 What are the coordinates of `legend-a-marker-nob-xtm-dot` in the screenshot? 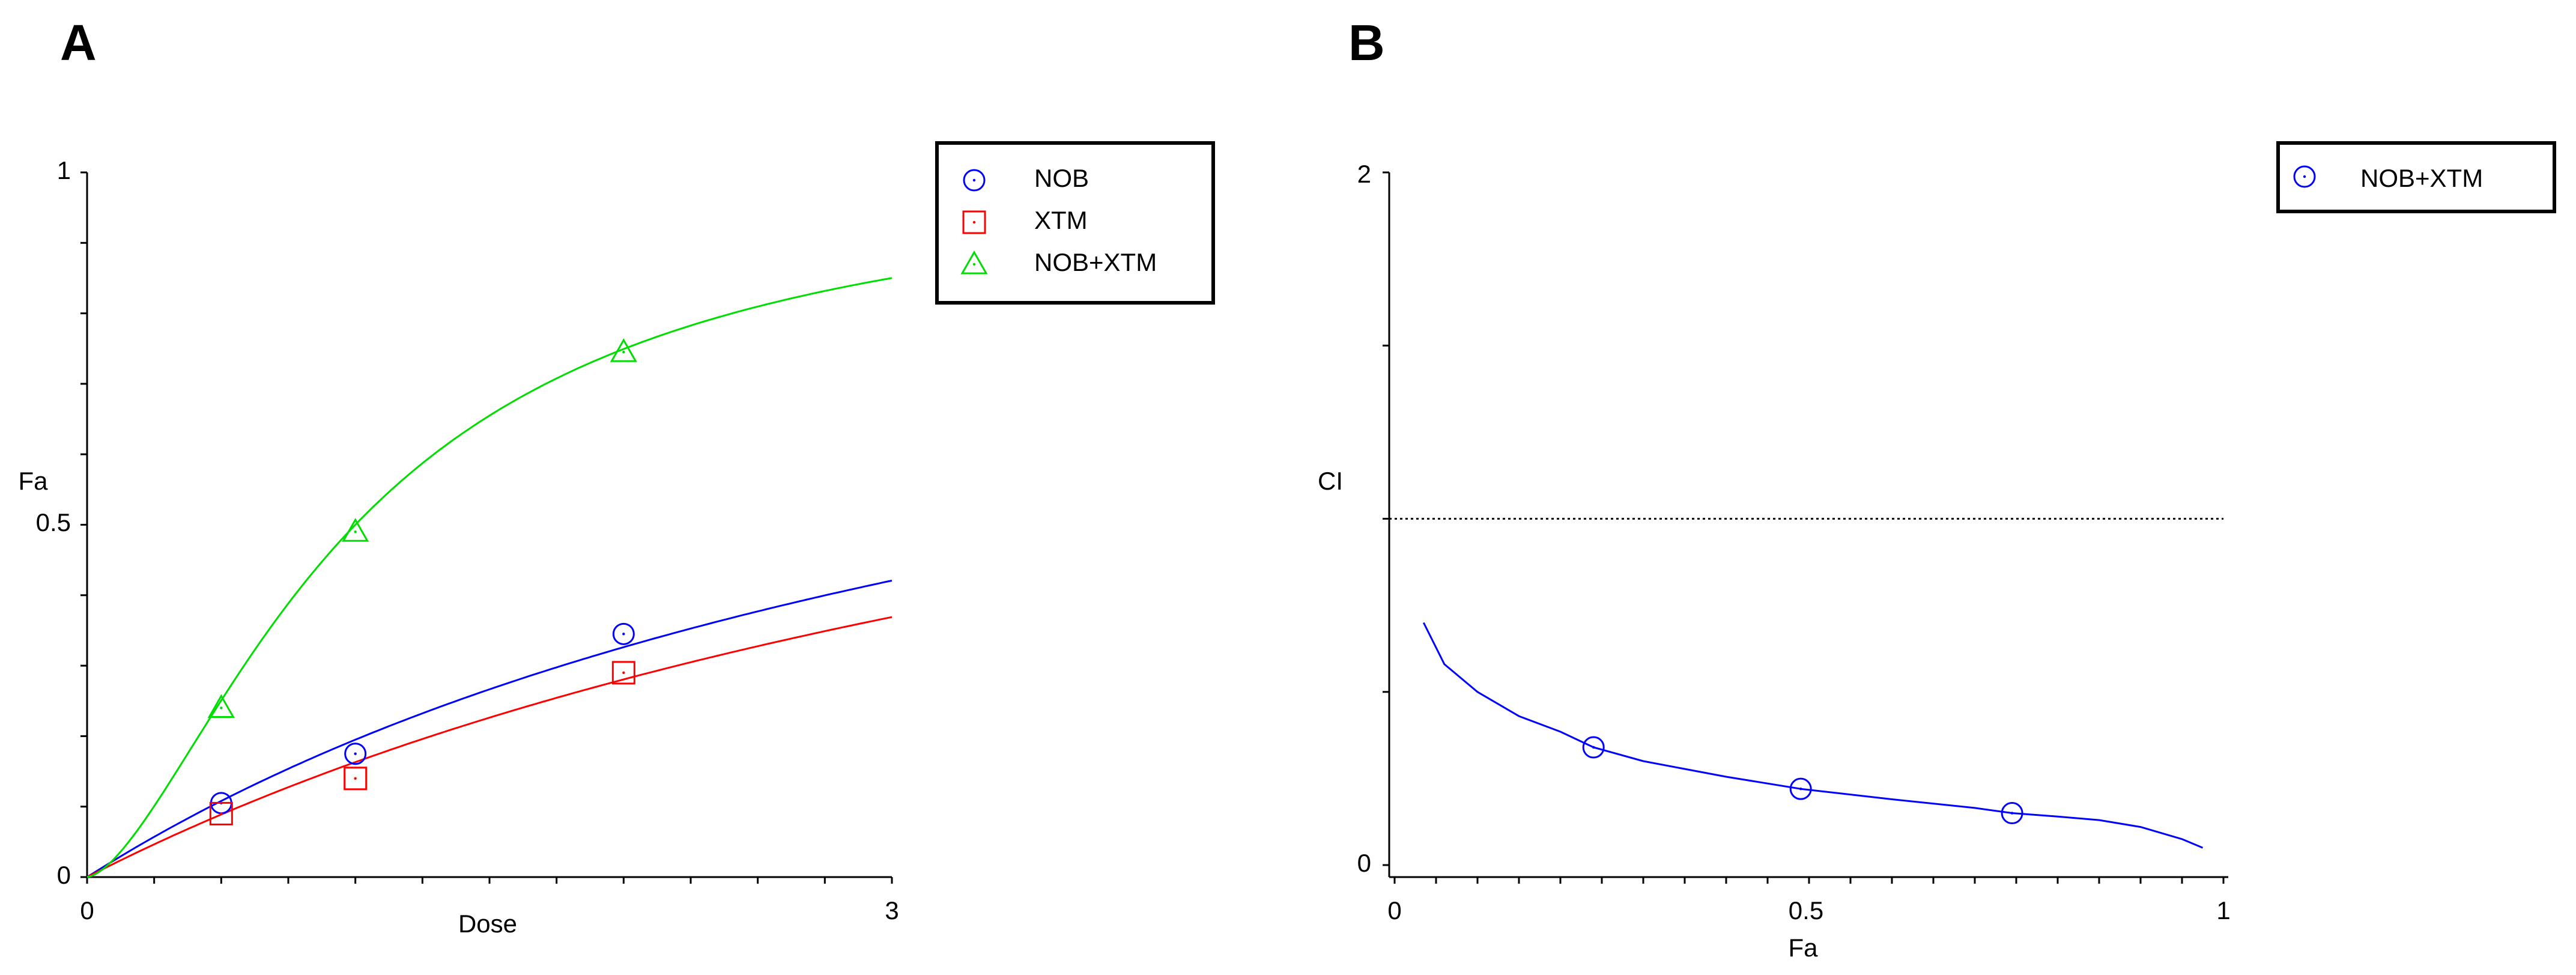 It's located at (974, 264).